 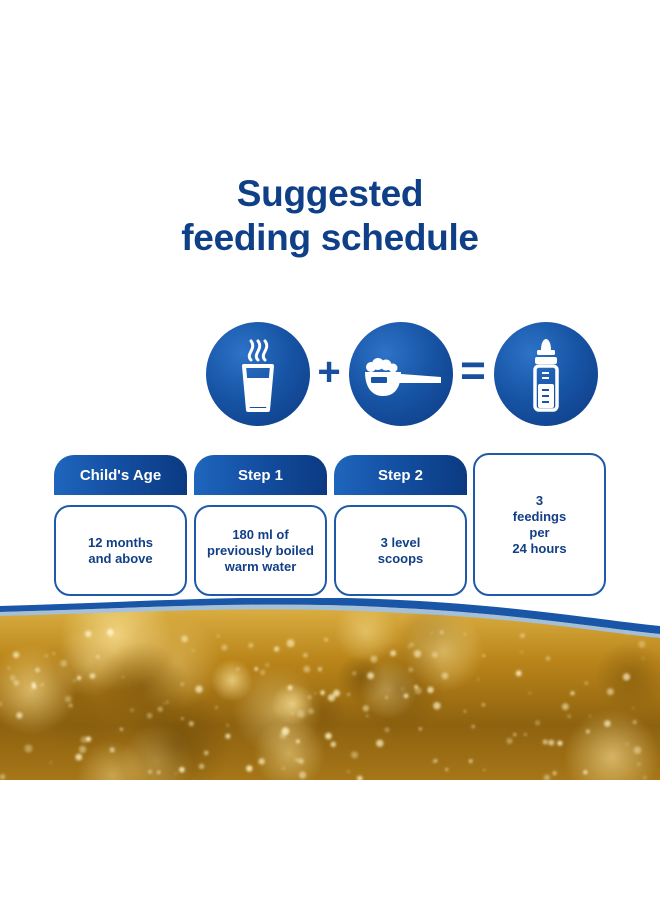 I want to click on value-childs-age: 12 months and above, so click(x=120, y=550).